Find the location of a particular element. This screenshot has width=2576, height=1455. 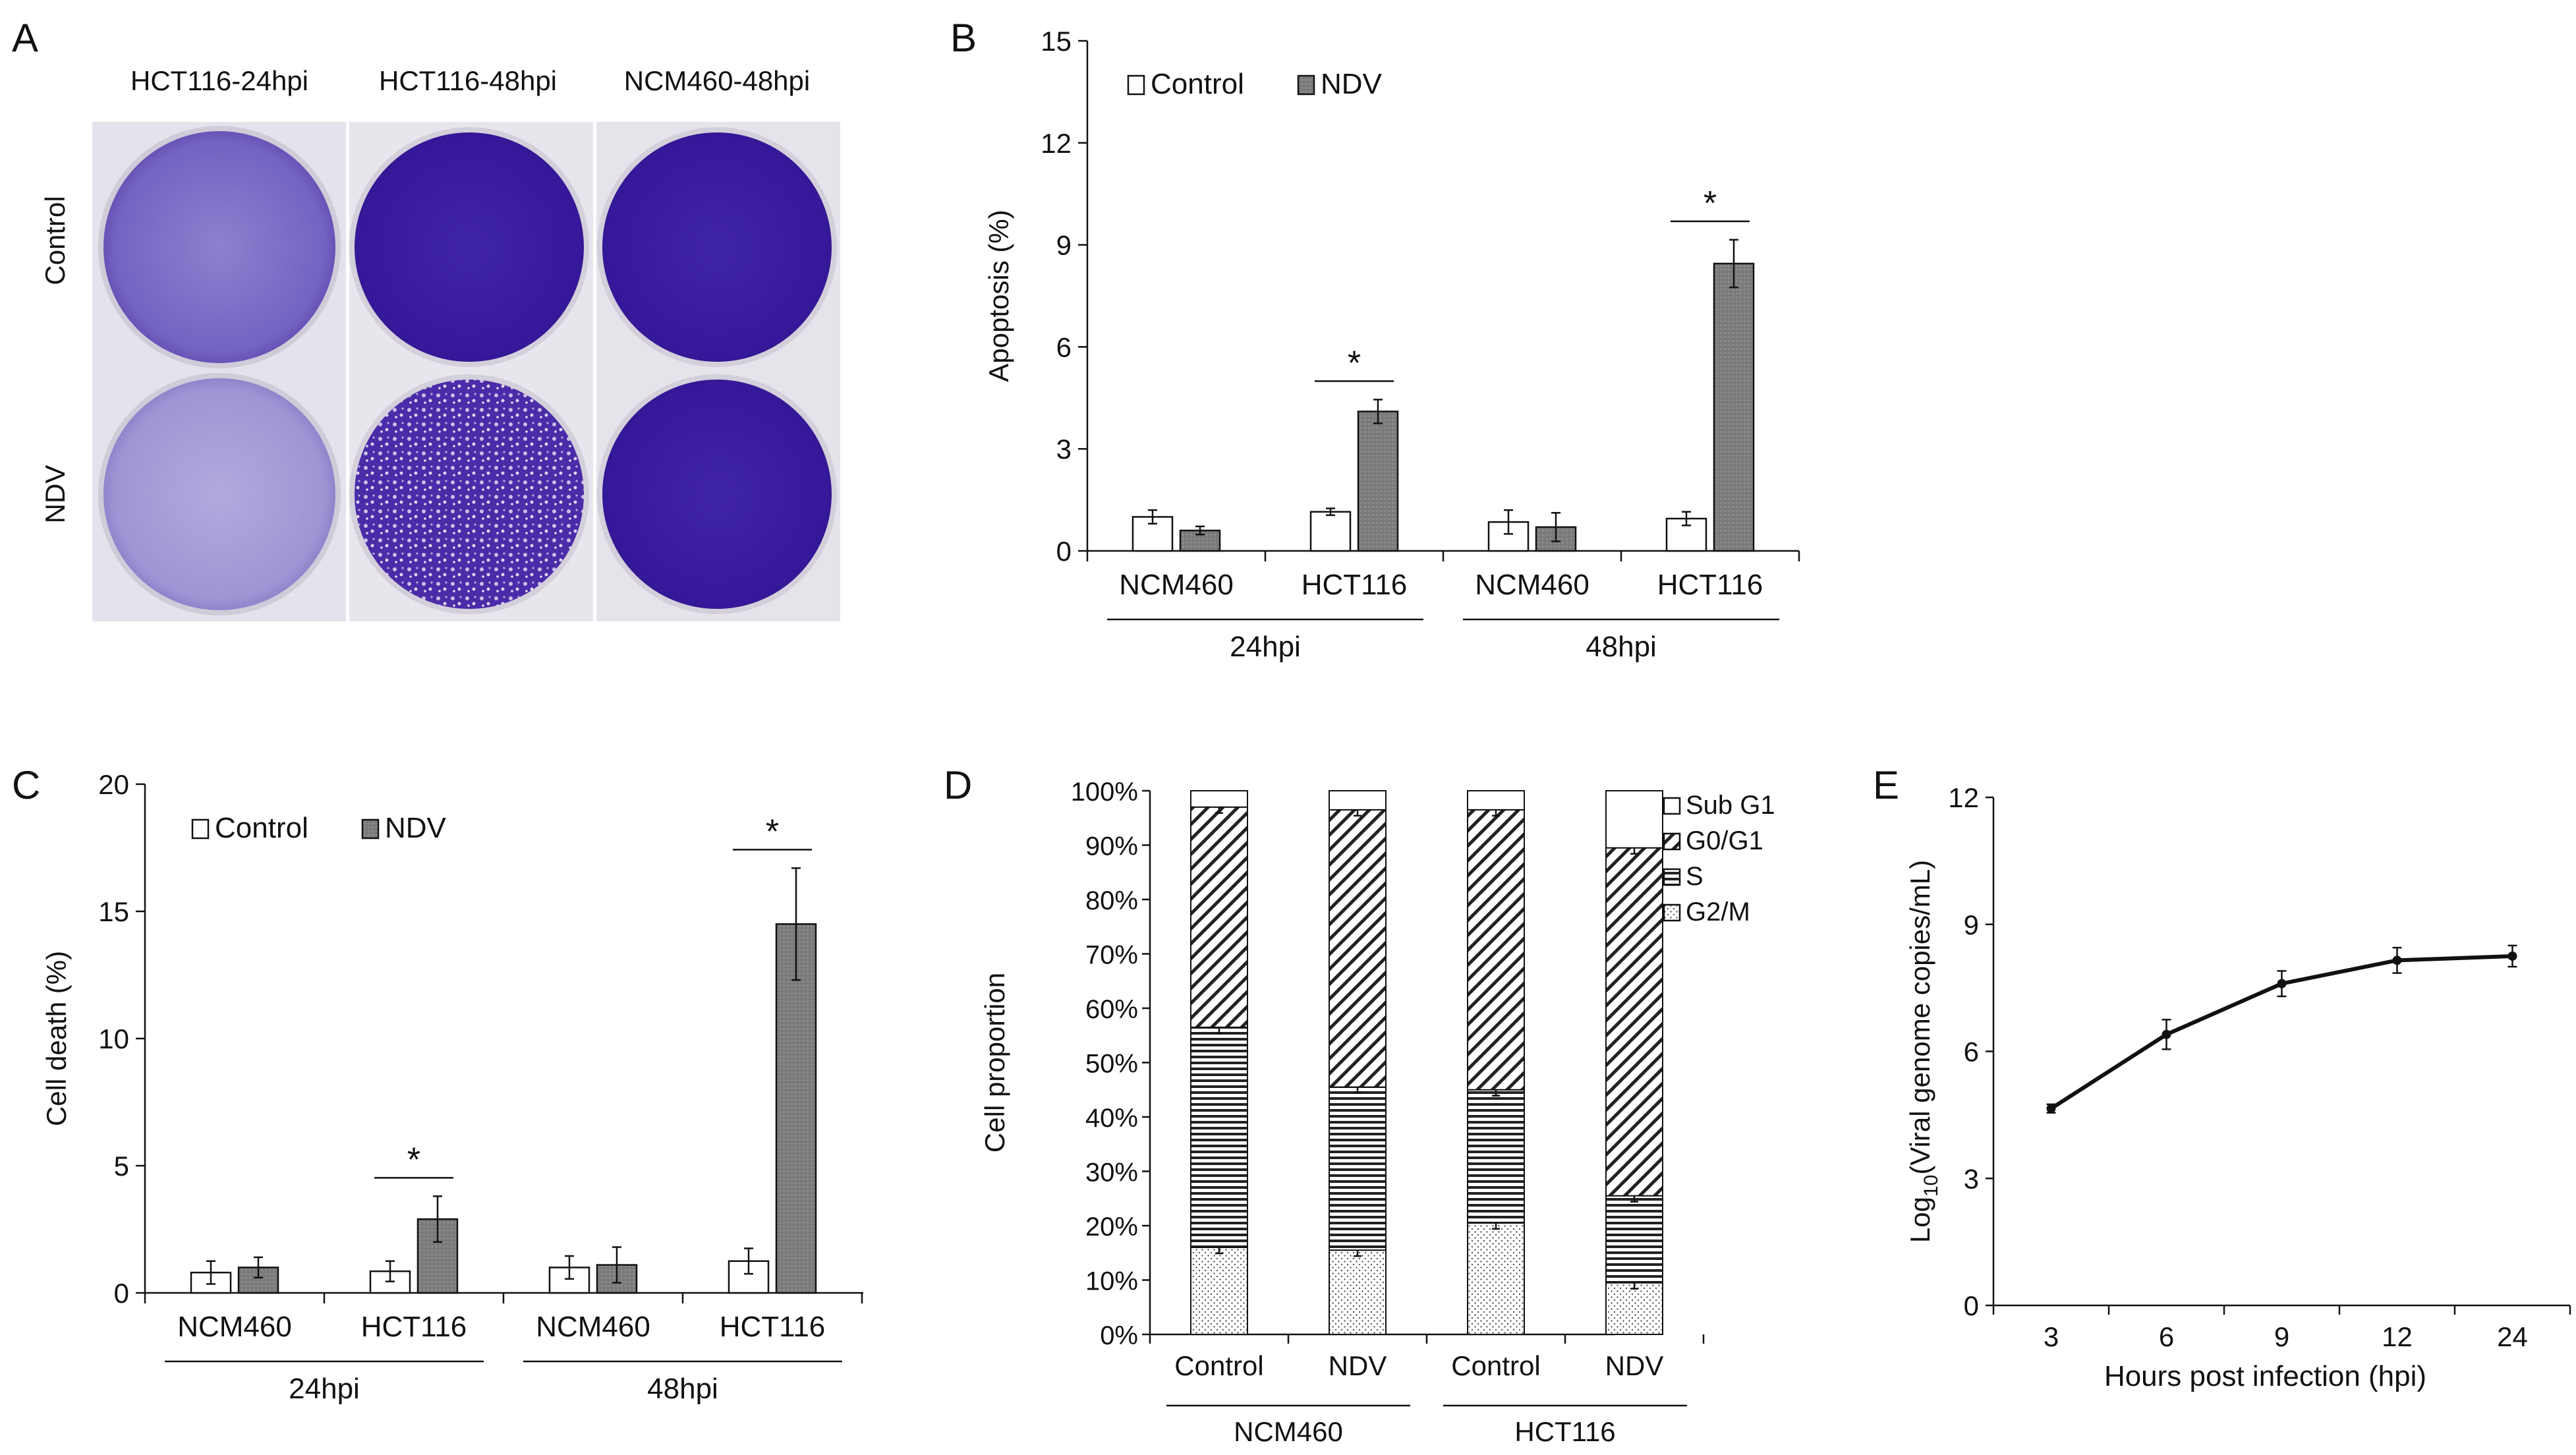

row-label-control: Control is located at coordinates (56, 240).